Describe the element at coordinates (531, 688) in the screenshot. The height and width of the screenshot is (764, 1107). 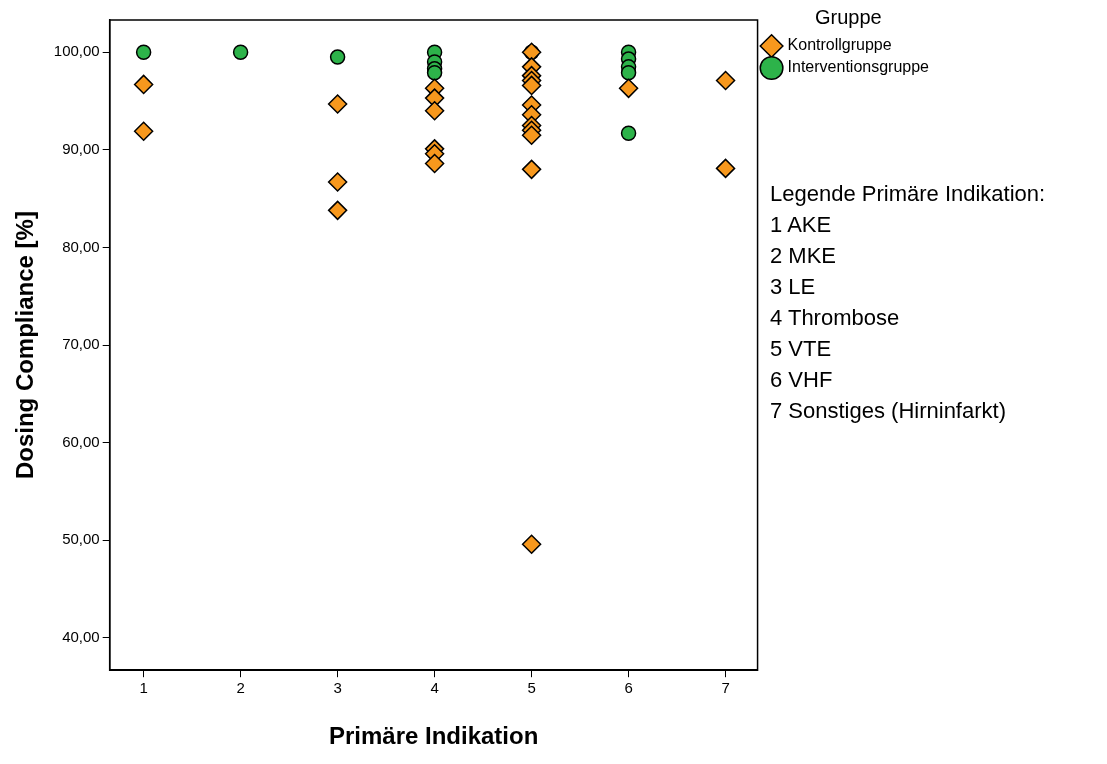
I see `x-tick-label: 5` at that location.